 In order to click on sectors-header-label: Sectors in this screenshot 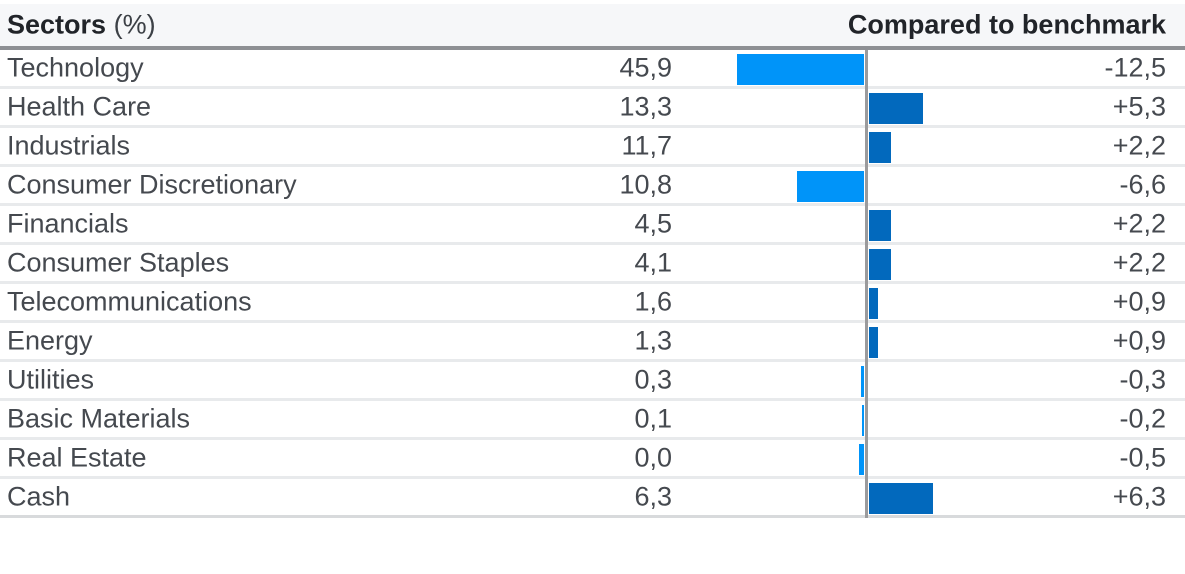, I will do `click(57, 24)`.